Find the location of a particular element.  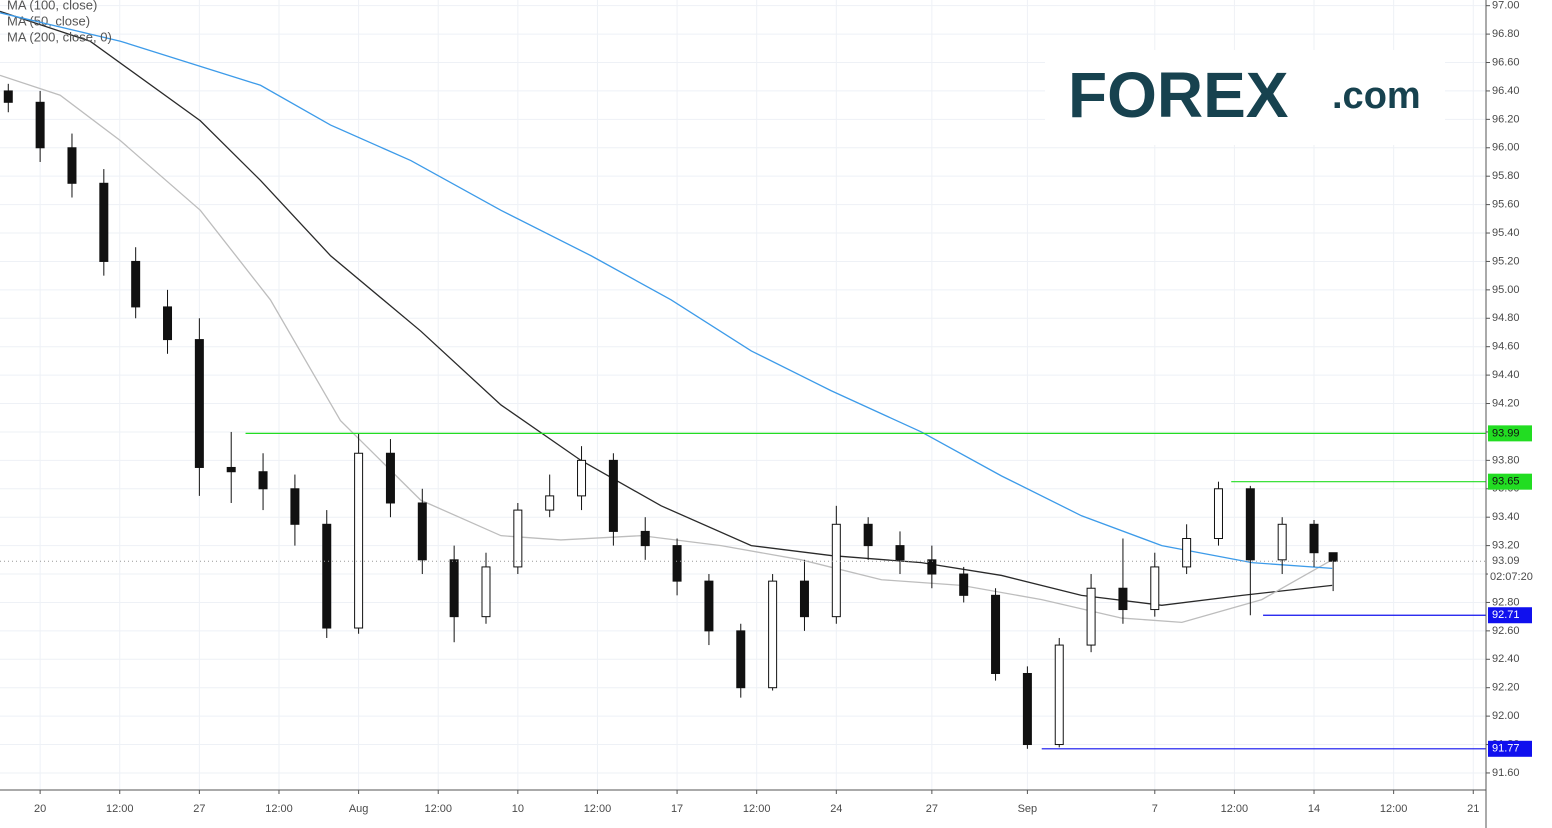

level-label: 93.65 is located at coordinates (1506, 482).